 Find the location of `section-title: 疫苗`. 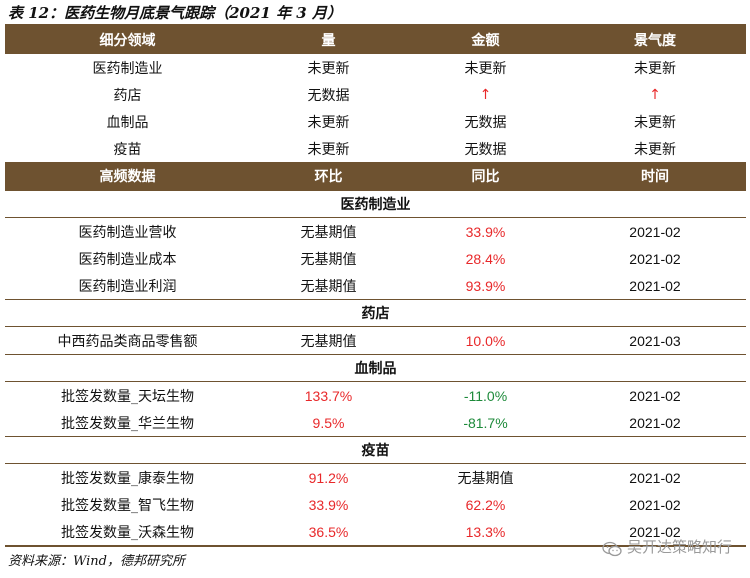

section-title: 疫苗 is located at coordinates (375, 450).